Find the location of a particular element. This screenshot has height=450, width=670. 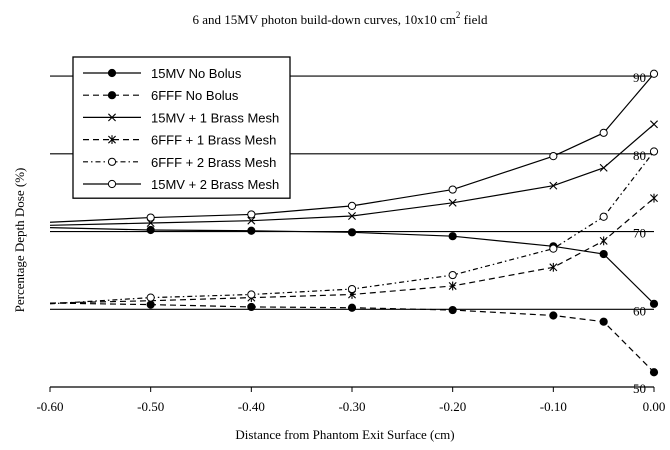

y-tick-label: 60 is located at coordinates (639, 310).